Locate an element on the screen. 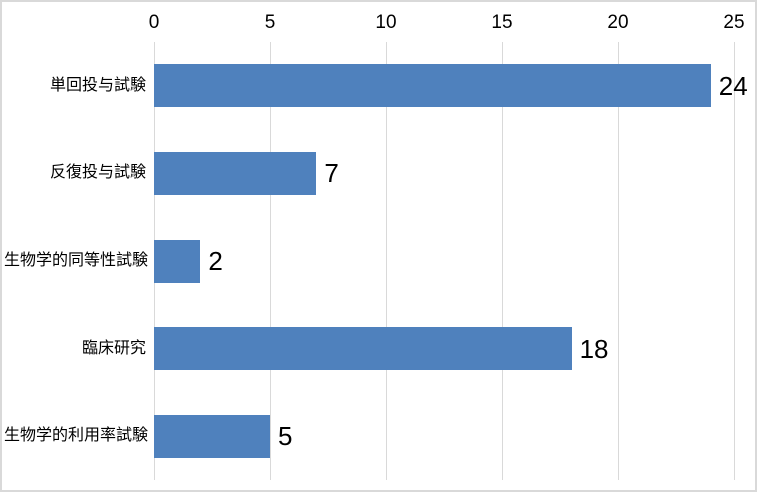  category-label: 生物学的利用率試験 is located at coordinates (76, 436).